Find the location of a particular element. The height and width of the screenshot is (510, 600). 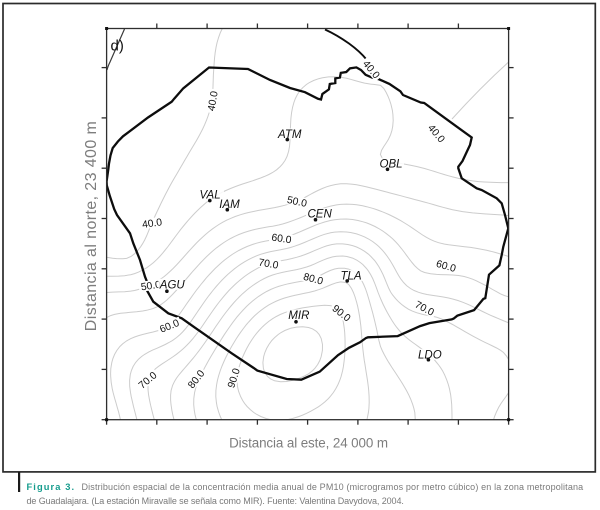

svg-text: Distancia al este, 24 000 m is located at coordinates (308, 443).